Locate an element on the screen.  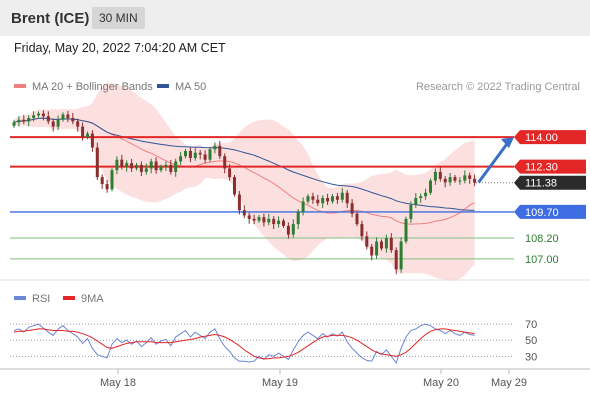
rsi-line is located at coordinates (244, 343).